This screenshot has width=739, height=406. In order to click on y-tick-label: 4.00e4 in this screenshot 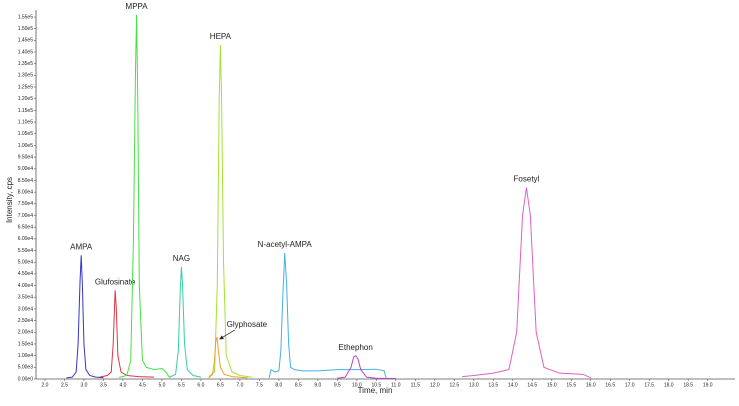, I will do `click(26, 286)`.